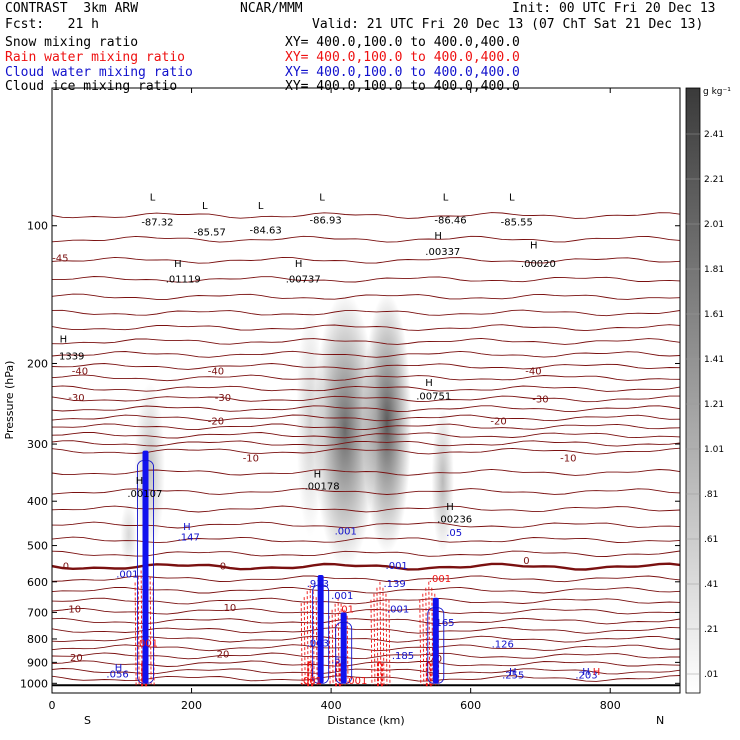  Describe the element at coordinates (72, 42) in the screenshot. I see `field-name-snow: Snow mixing ratio` at that location.